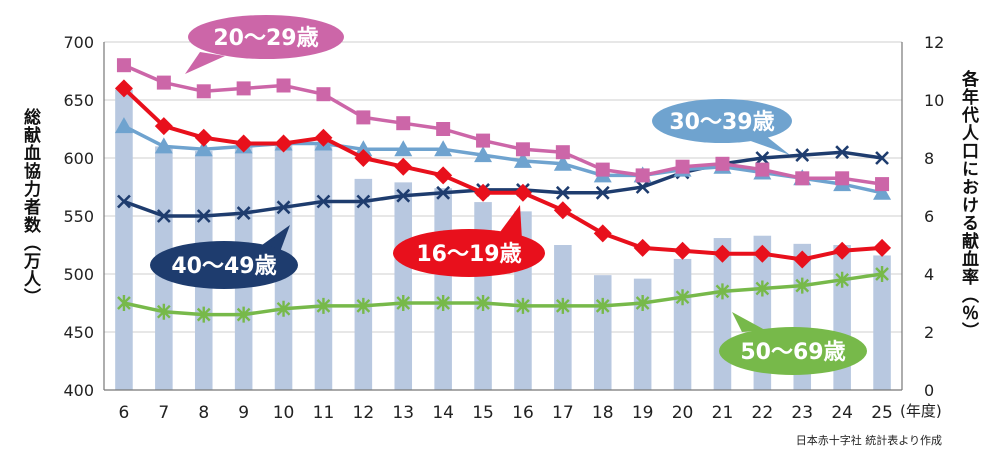 The height and width of the screenshot is (460, 990). Describe the element at coordinates (265, 38) in the screenshot. I see `callout-label: 20〜29歳` at that location.